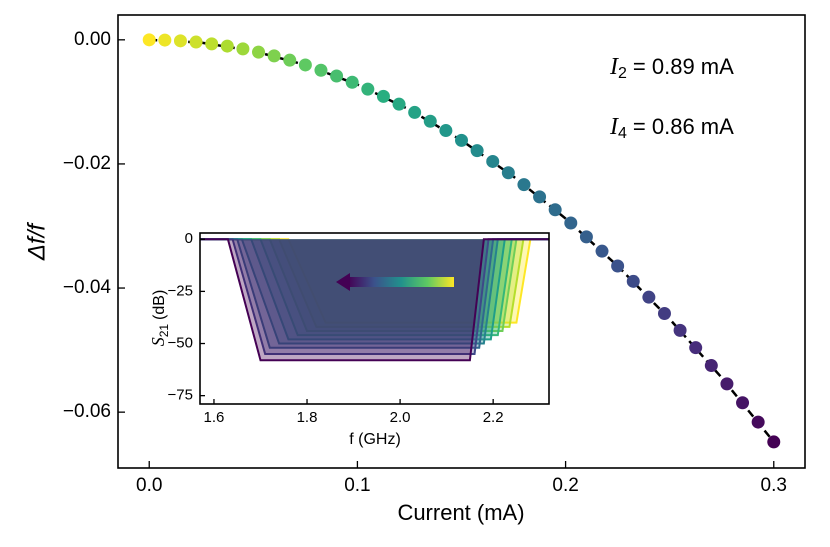  What do you see at coordinates (189, 238) in the screenshot?
I see `y-tick-label: 0` at bounding box center [189, 238].